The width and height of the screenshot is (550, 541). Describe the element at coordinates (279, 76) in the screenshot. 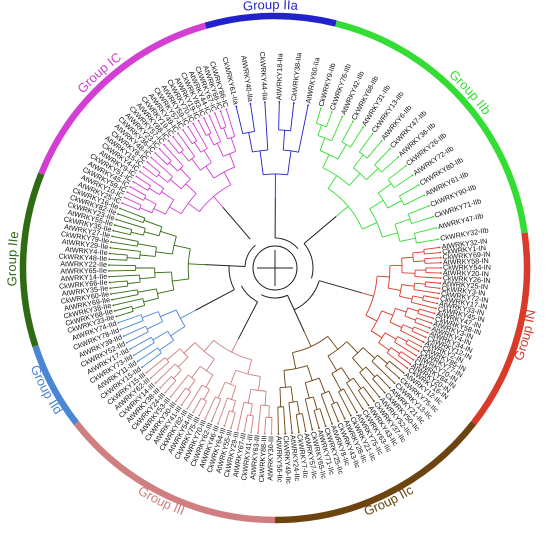

I see `leaf-label: AtWRKY18-IIa` at that location.